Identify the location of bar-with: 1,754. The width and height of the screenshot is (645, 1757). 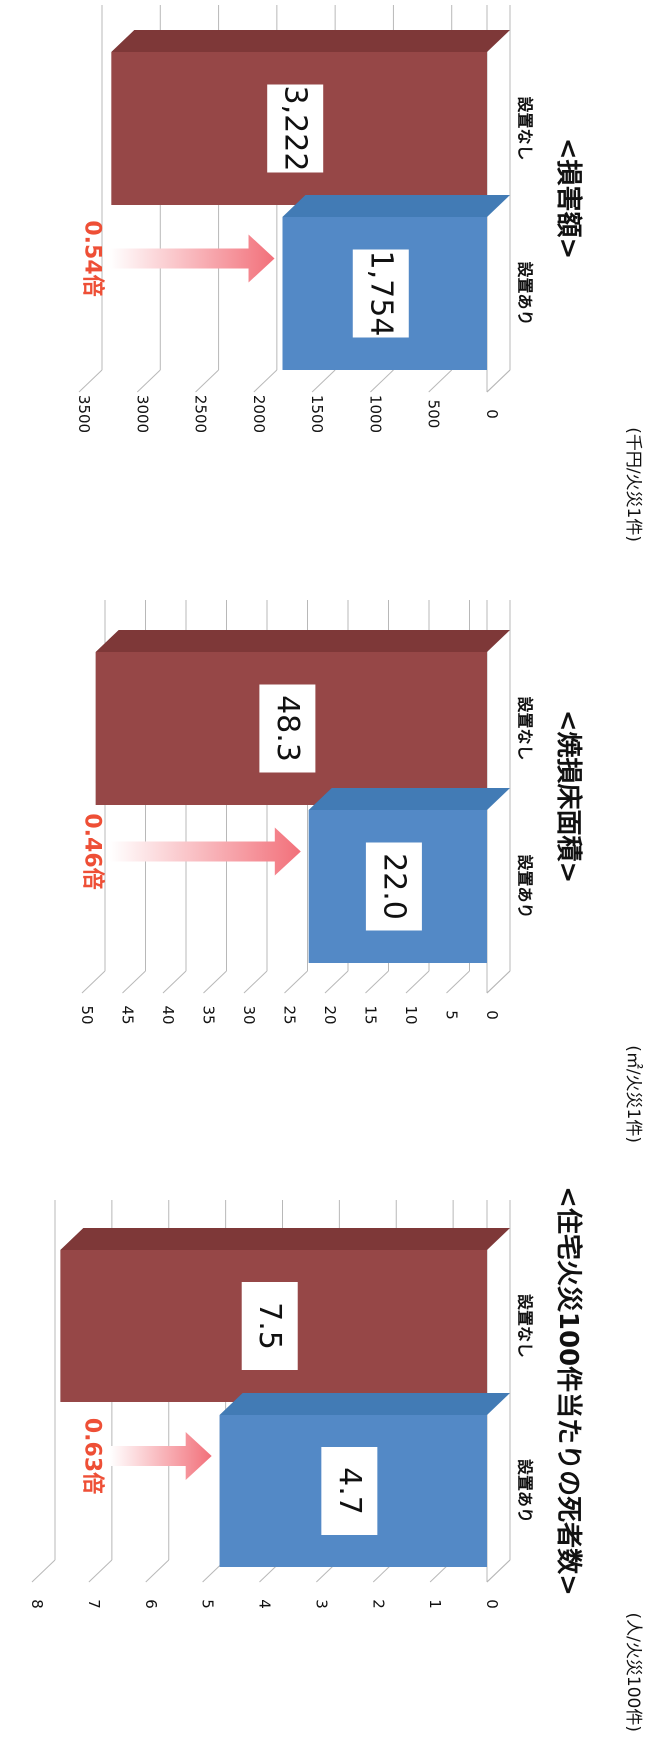
(396, 282).